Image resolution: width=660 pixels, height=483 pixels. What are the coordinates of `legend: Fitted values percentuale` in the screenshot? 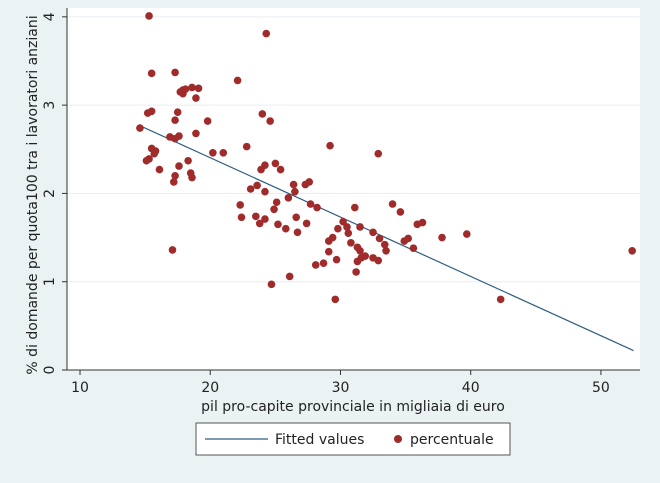 It's located at (353, 439).